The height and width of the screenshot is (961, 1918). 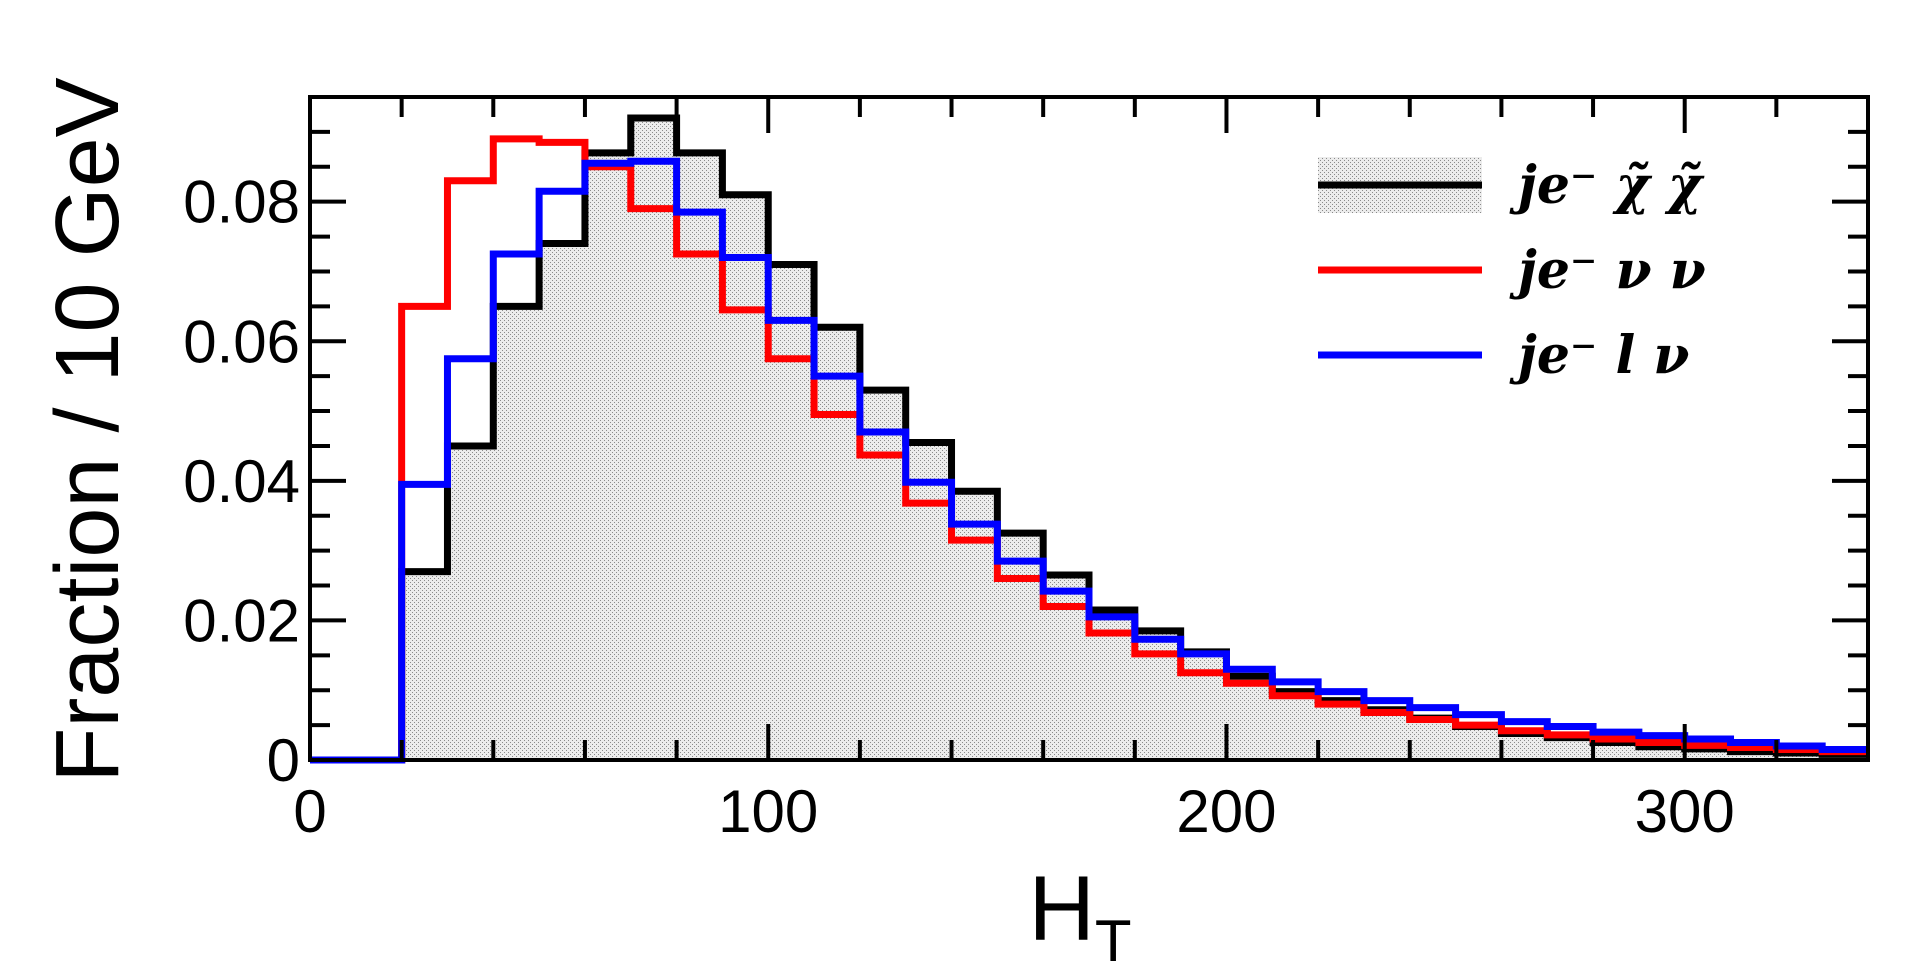 What do you see at coordinates (309, 811) in the screenshot?
I see `x-tick-label: 0` at bounding box center [309, 811].